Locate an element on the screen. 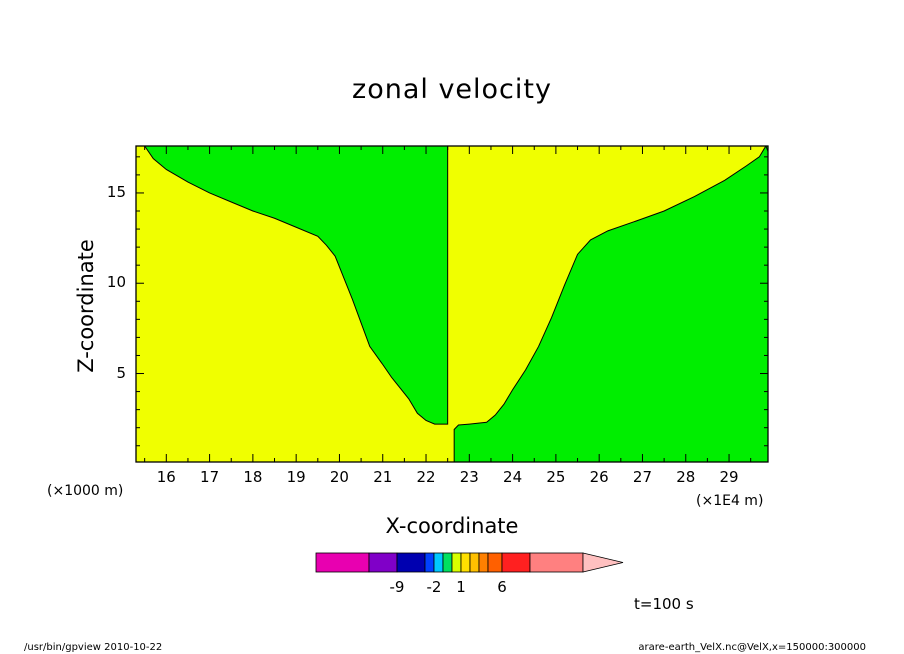 Image resolution: width=904 pixels, height=654 pixels. y-tick-label: 5 is located at coordinates (121, 372).